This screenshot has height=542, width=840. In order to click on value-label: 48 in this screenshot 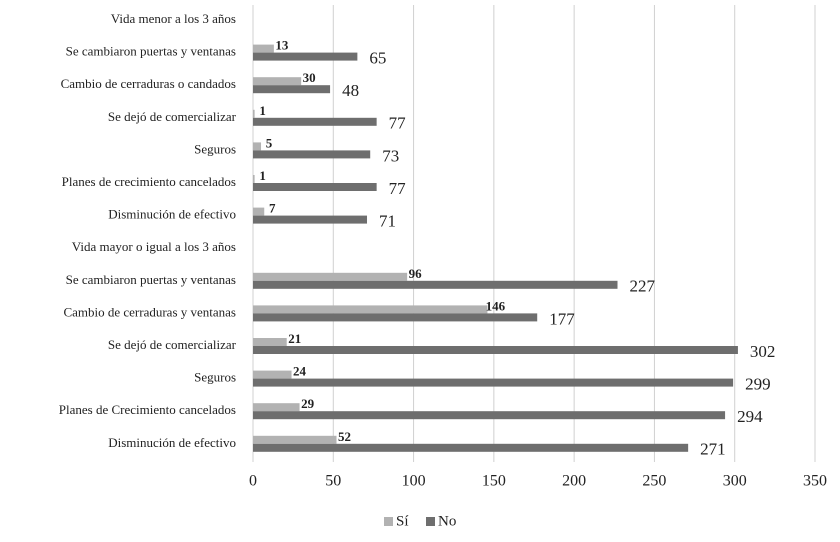, I will do `click(350, 90)`.